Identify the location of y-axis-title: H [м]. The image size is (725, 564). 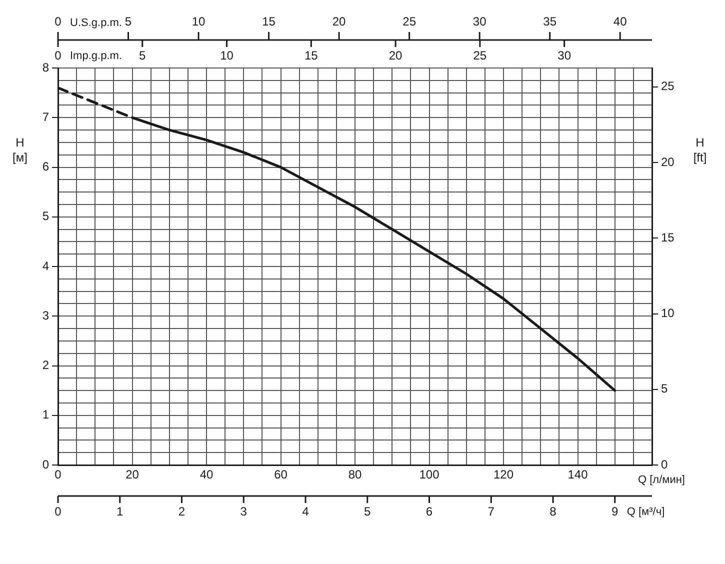
(20, 149).